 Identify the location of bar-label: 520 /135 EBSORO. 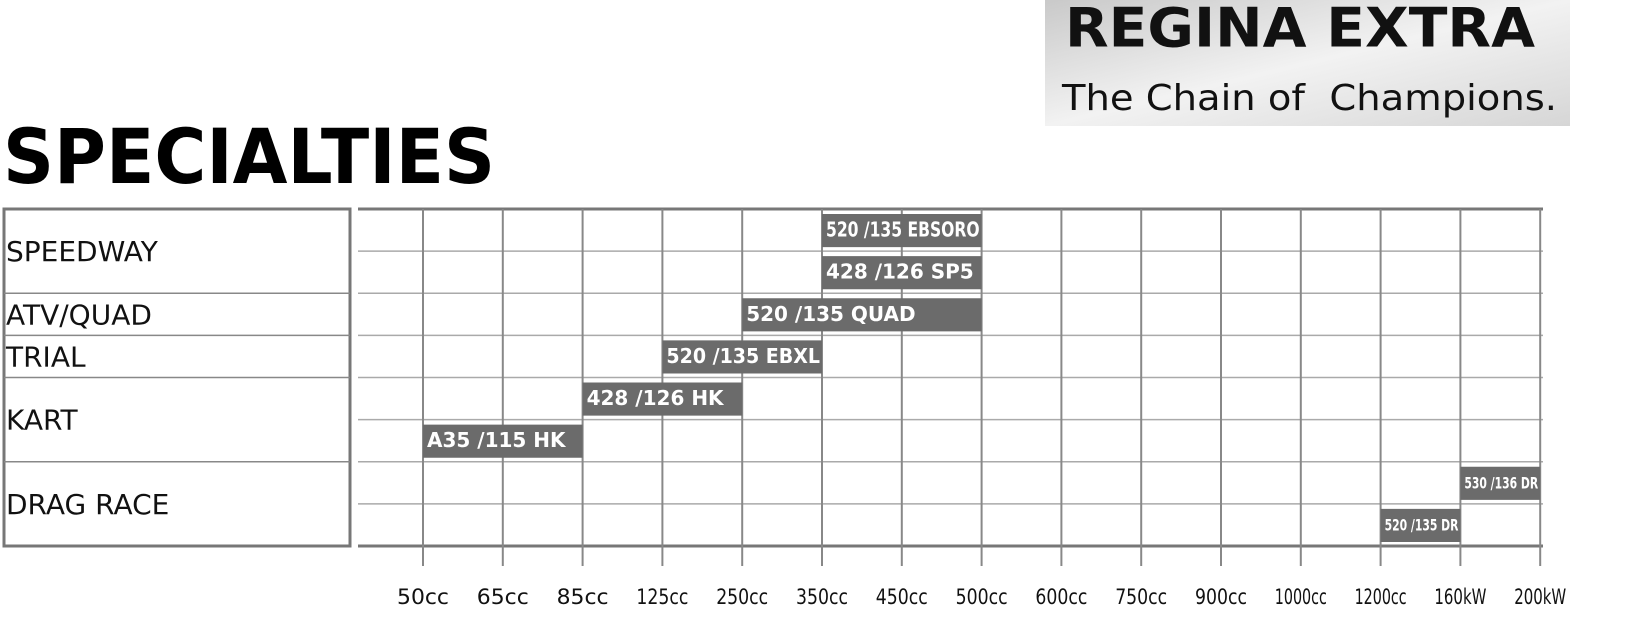
(903, 230).